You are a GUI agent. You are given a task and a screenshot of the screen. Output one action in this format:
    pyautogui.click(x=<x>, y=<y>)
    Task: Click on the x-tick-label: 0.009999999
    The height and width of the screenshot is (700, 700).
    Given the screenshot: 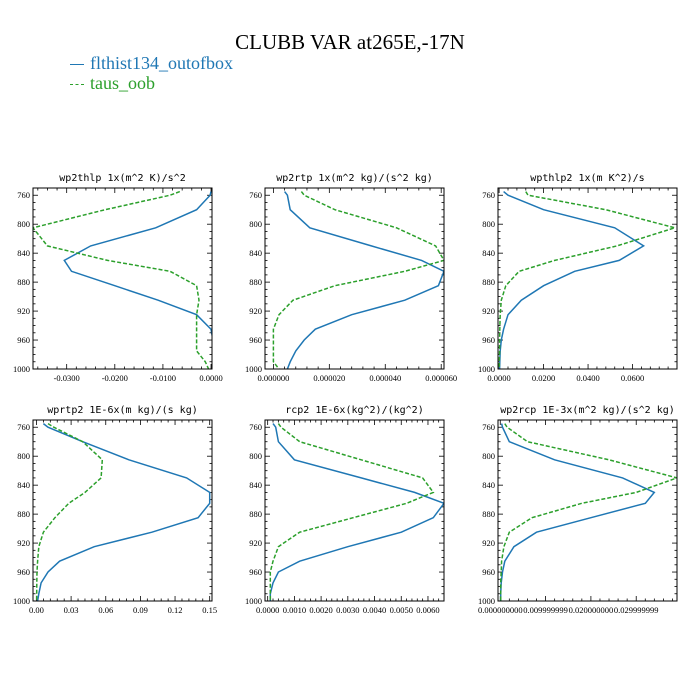 What is the action you would take?
    pyautogui.click(x=545, y=610)
    